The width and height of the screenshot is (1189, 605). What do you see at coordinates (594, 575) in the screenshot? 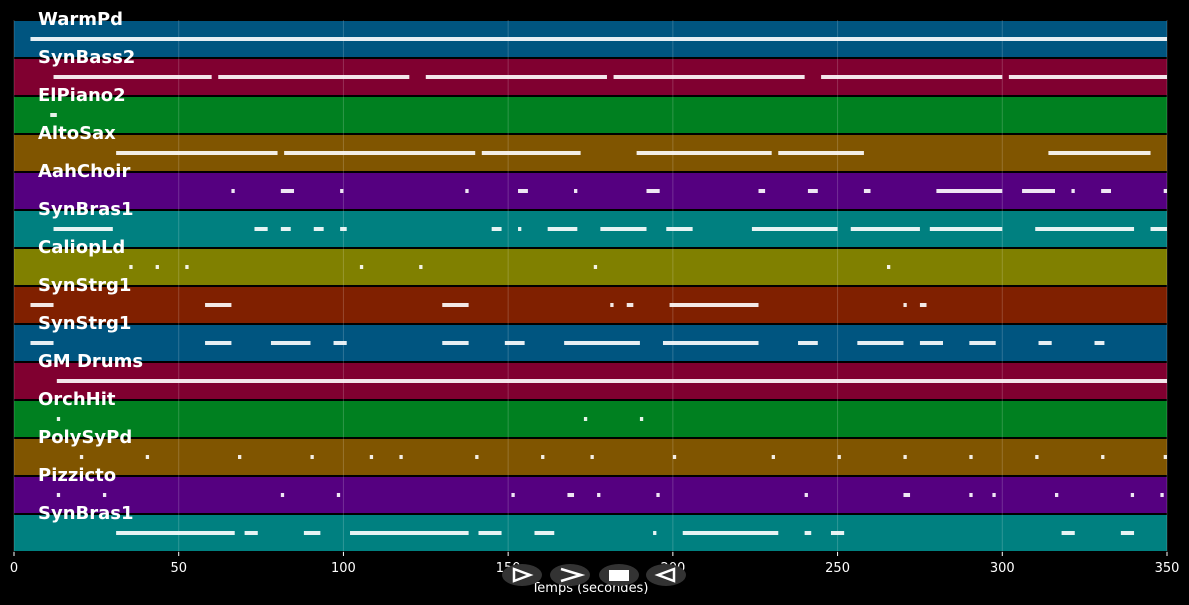
I see `player-controls` at bounding box center [594, 575].